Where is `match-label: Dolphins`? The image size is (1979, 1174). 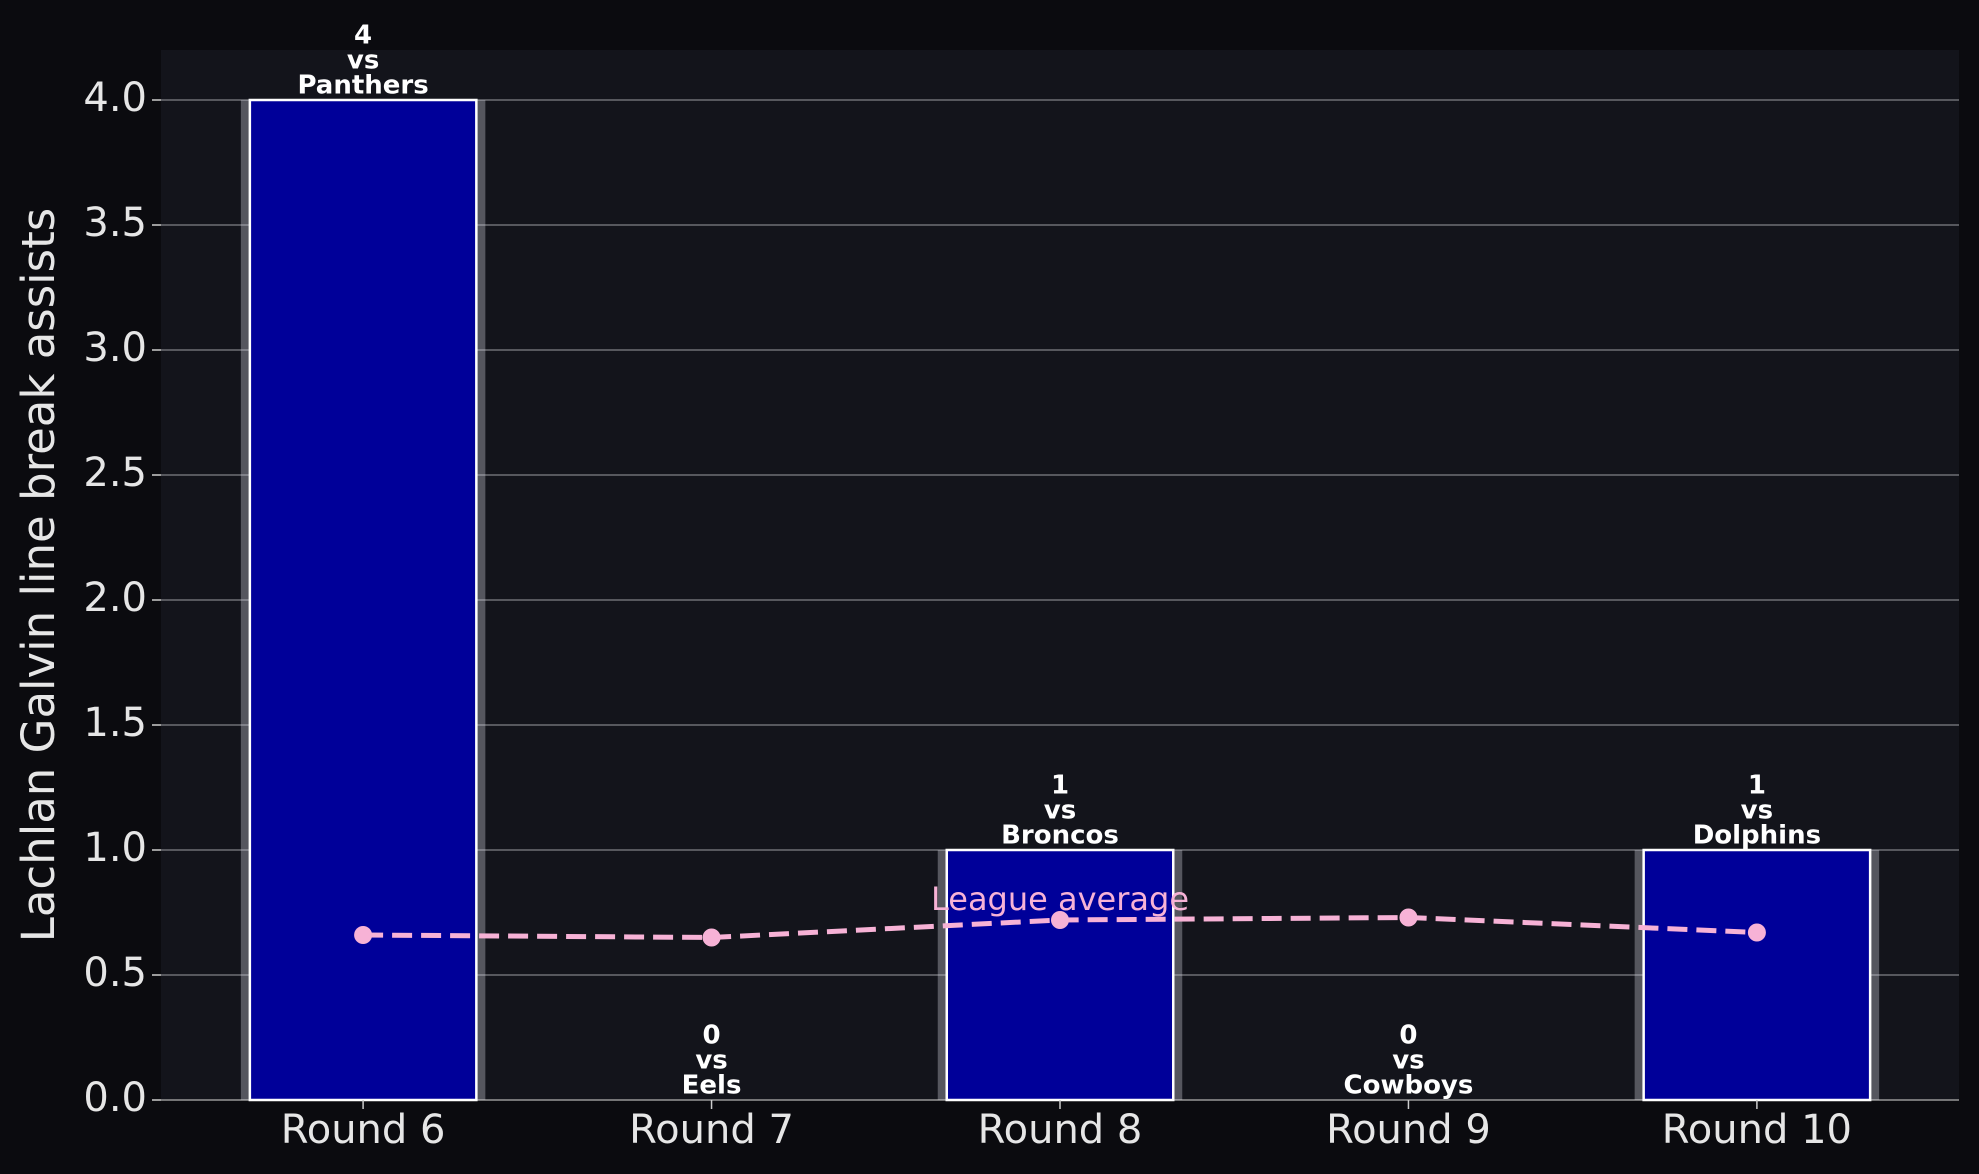 match-label: Dolphins is located at coordinates (1757, 836).